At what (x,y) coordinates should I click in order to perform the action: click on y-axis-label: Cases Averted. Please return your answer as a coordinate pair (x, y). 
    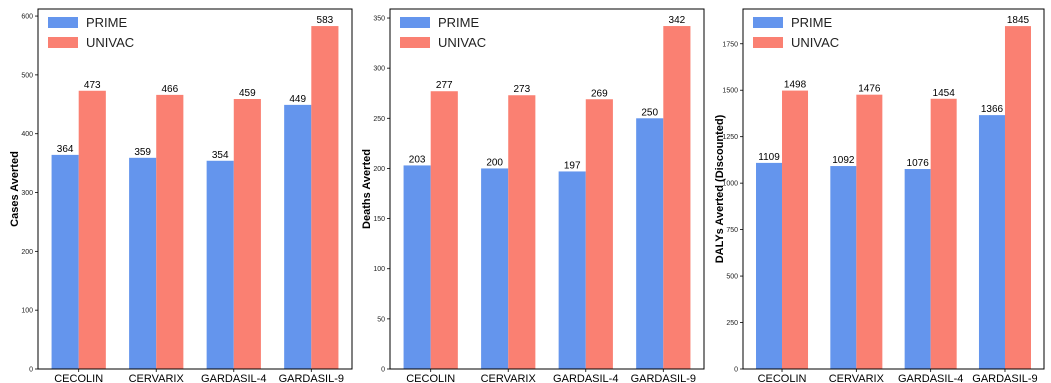
    Looking at the image, I should click on (15, 189).